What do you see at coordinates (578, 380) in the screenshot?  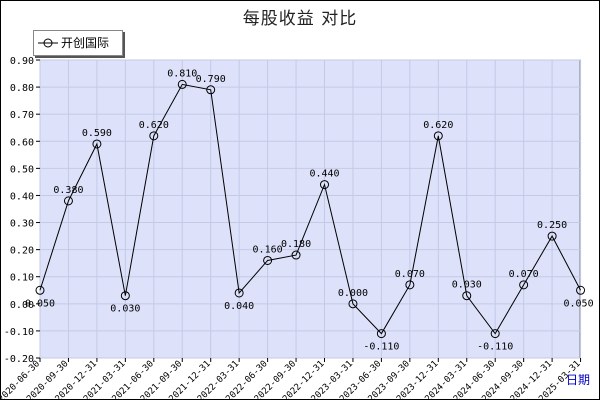 I see `x-axis-label: 日期` at bounding box center [578, 380].